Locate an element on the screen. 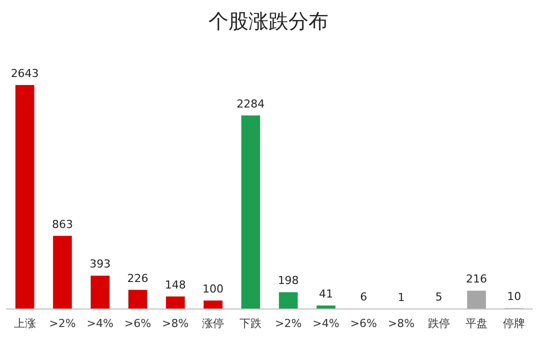  data-label: 1 is located at coordinates (401, 297).